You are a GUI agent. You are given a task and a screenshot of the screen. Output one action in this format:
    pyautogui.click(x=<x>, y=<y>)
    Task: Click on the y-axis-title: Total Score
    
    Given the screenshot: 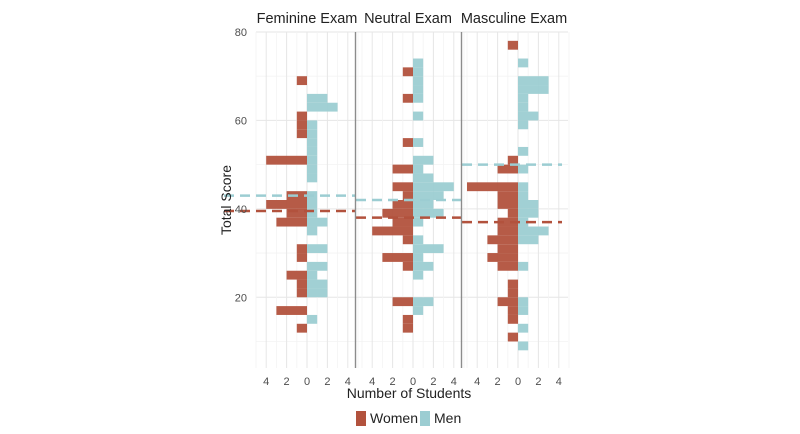 What is the action you would take?
    pyautogui.click(x=226, y=200)
    